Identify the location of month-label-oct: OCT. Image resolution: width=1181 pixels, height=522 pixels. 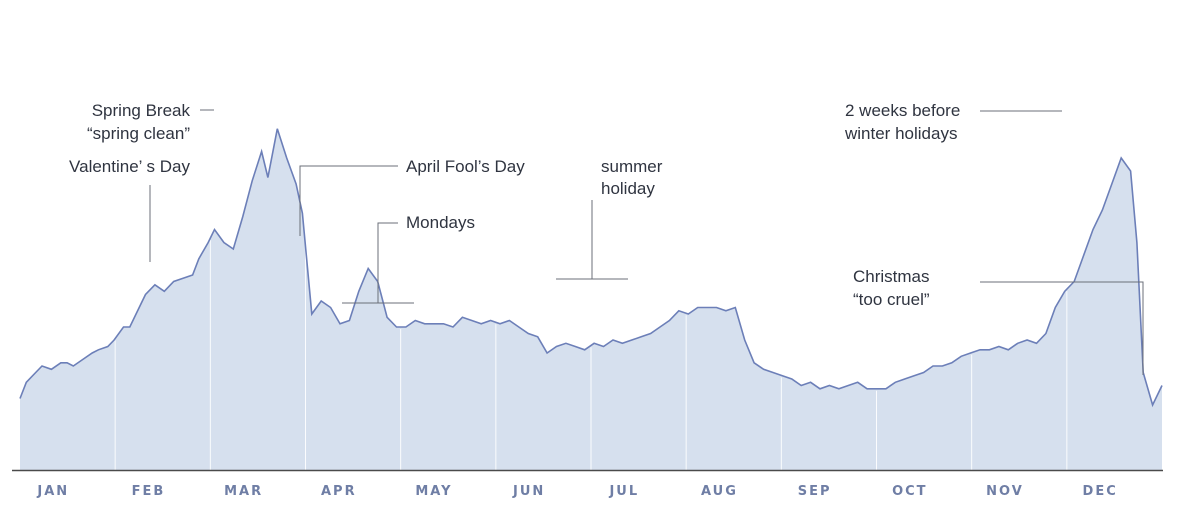
(909, 491).